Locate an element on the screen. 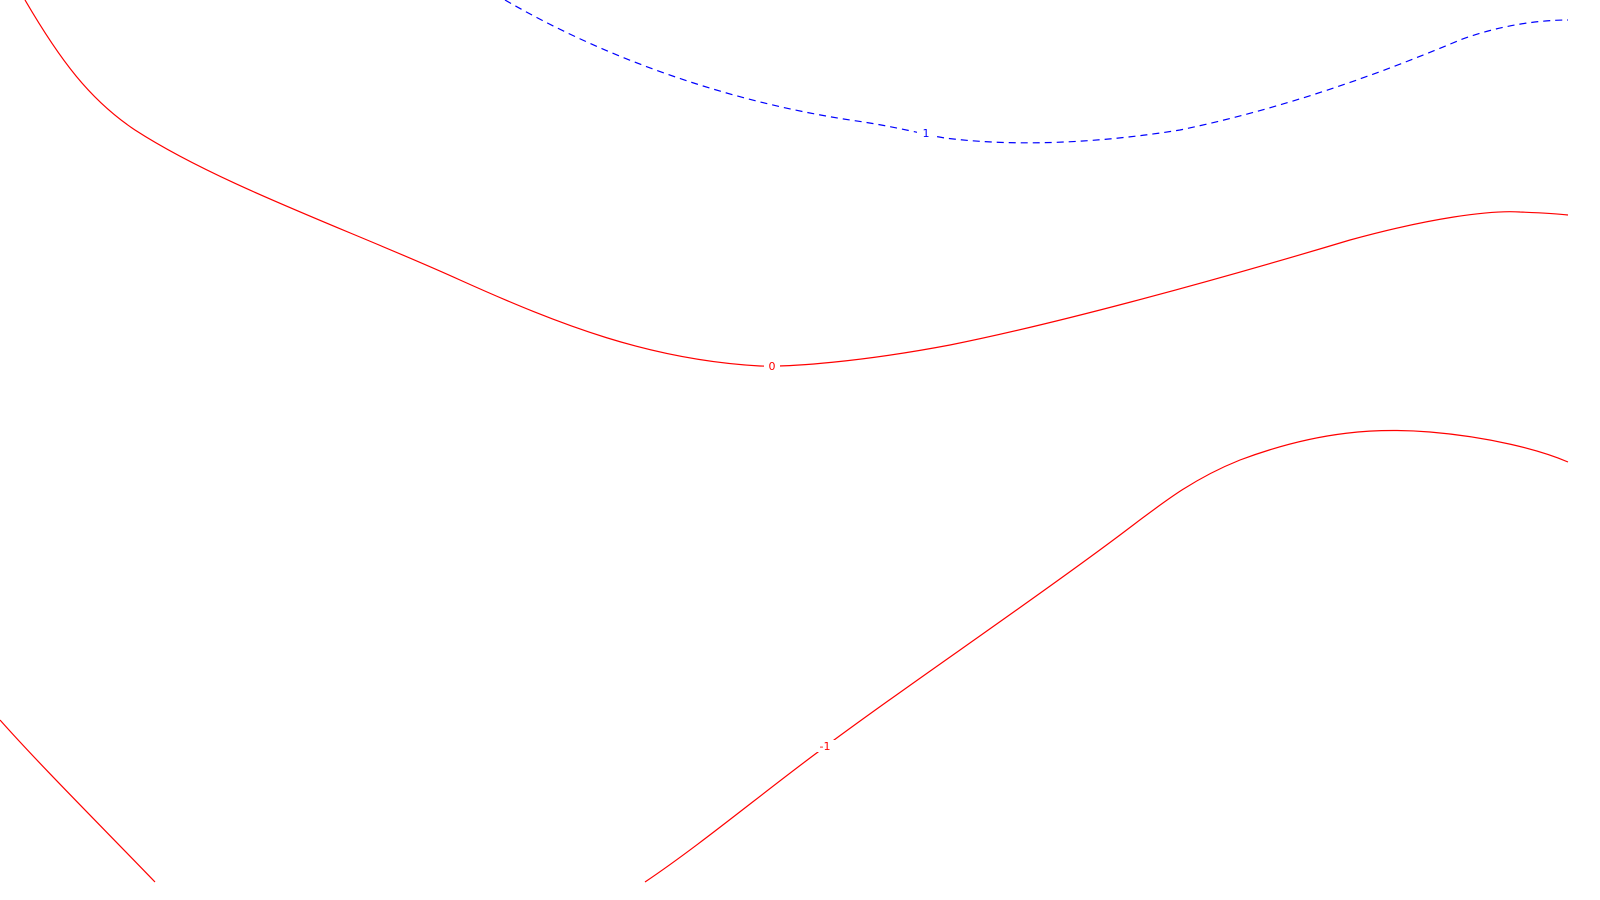  contour-label-positive-1: 1 is located at coordinates (926, 133).